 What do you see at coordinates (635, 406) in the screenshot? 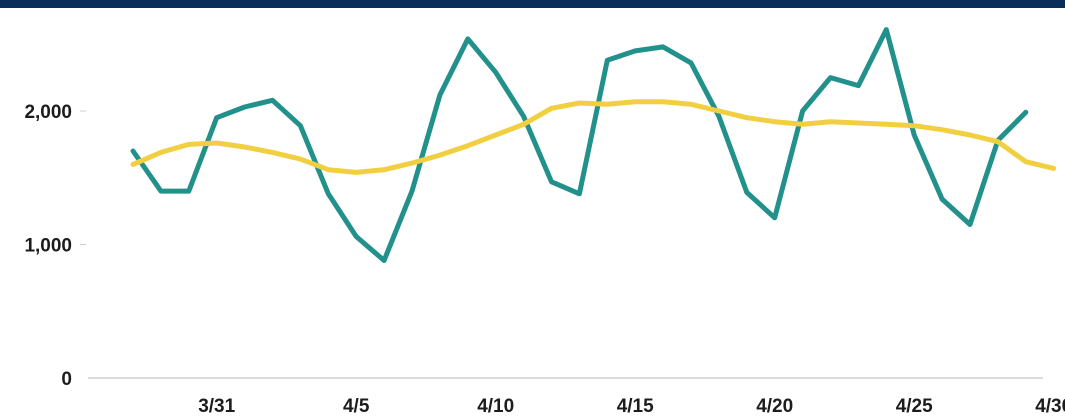
I see `x-tick-label: 4/15` at bounding box center [635, 406].